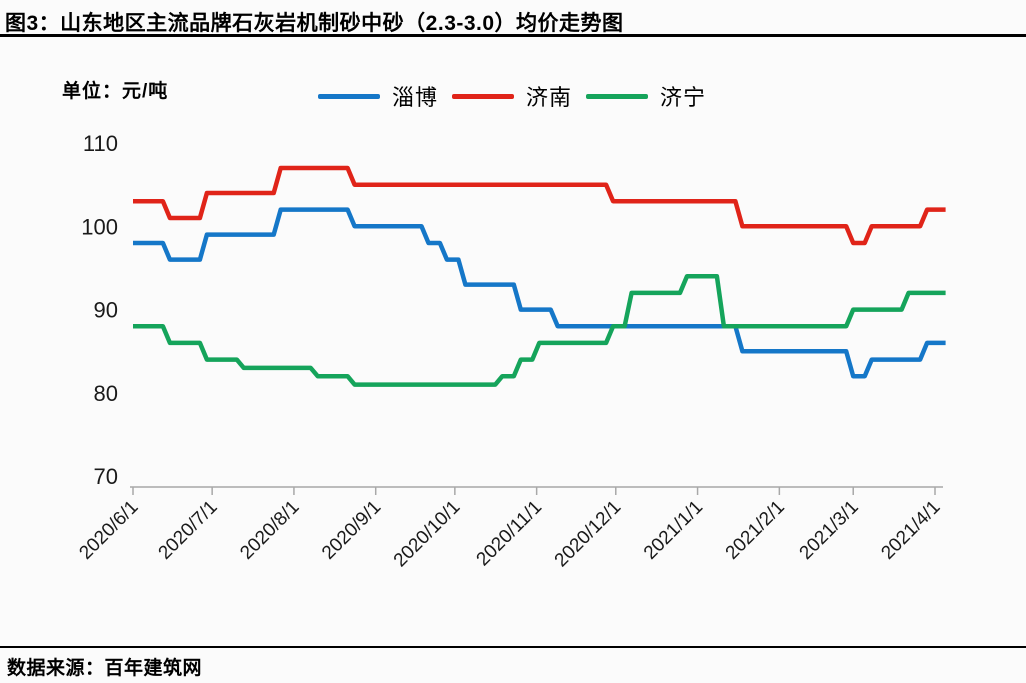  What do you see at coordinates (106, 476) in the screenshot?
I see `y-tick-label: 70` at bounding box center [106, 476].